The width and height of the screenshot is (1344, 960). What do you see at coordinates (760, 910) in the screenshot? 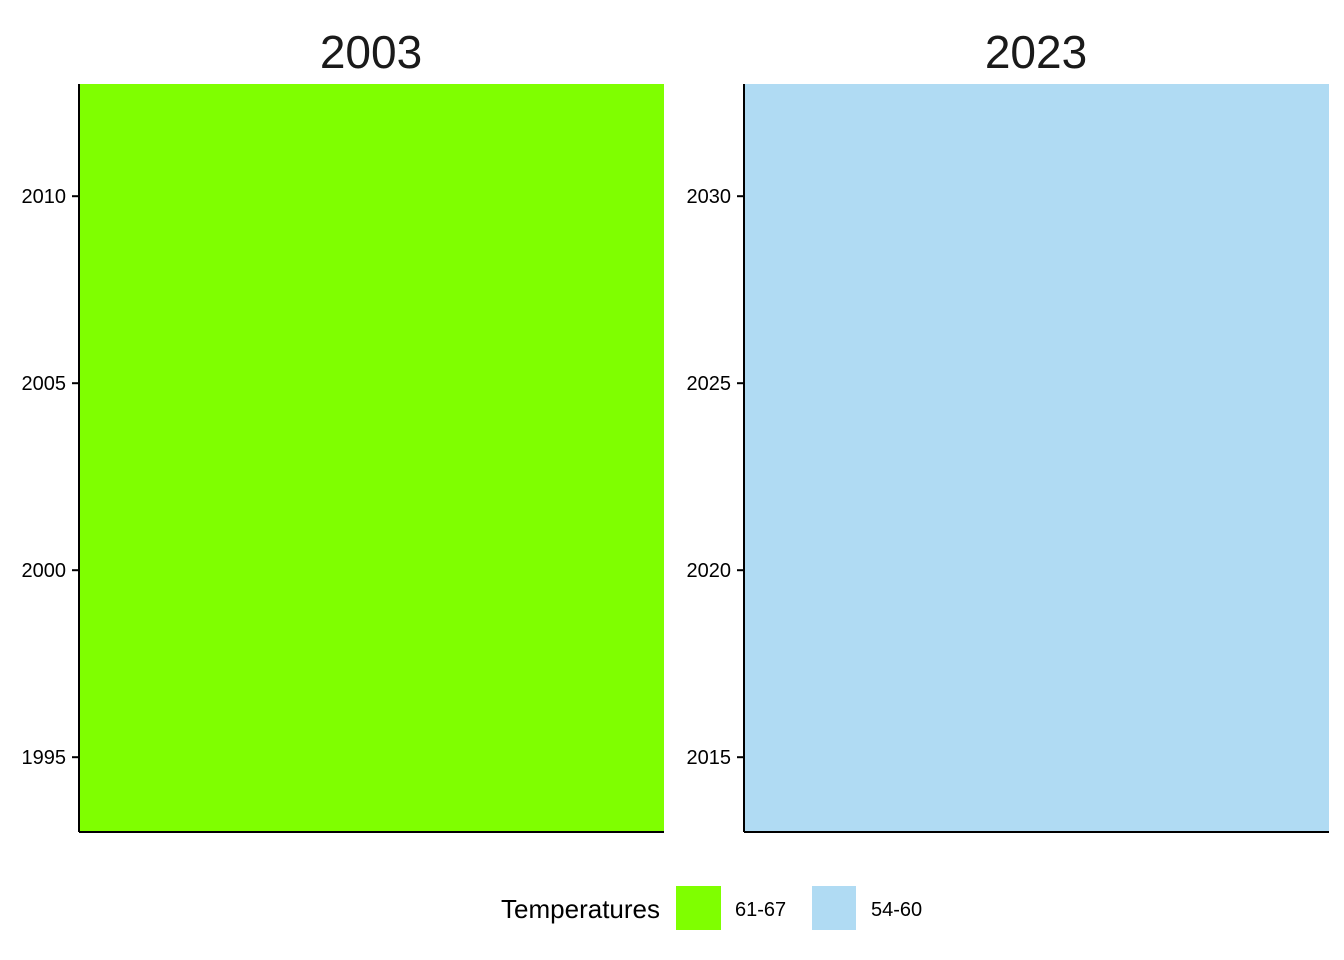
I see `legend-label: 61-67` at bounding box center [760, 910].